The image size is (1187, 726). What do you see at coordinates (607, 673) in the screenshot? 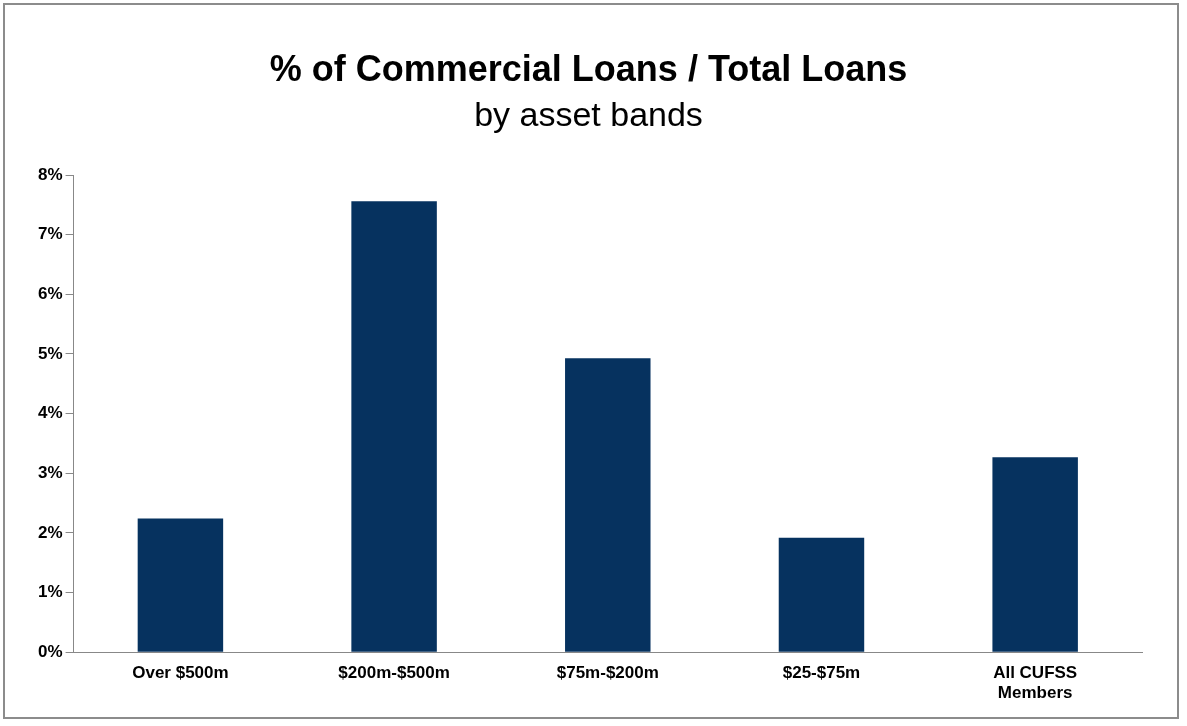
I see `x-tick-label: $75m-$200m` at bounding box center [607, 673].